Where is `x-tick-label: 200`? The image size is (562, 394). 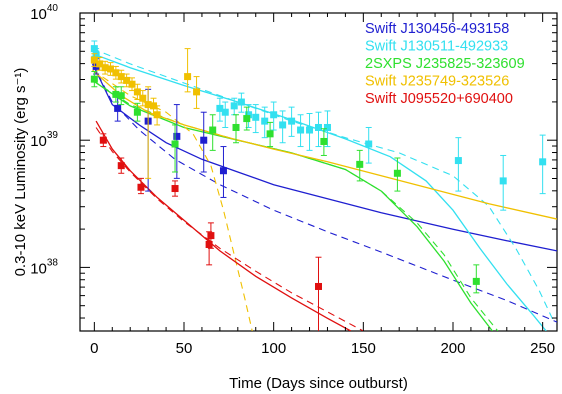 x-tick-label: 200 is located at coordinates (452, 348).